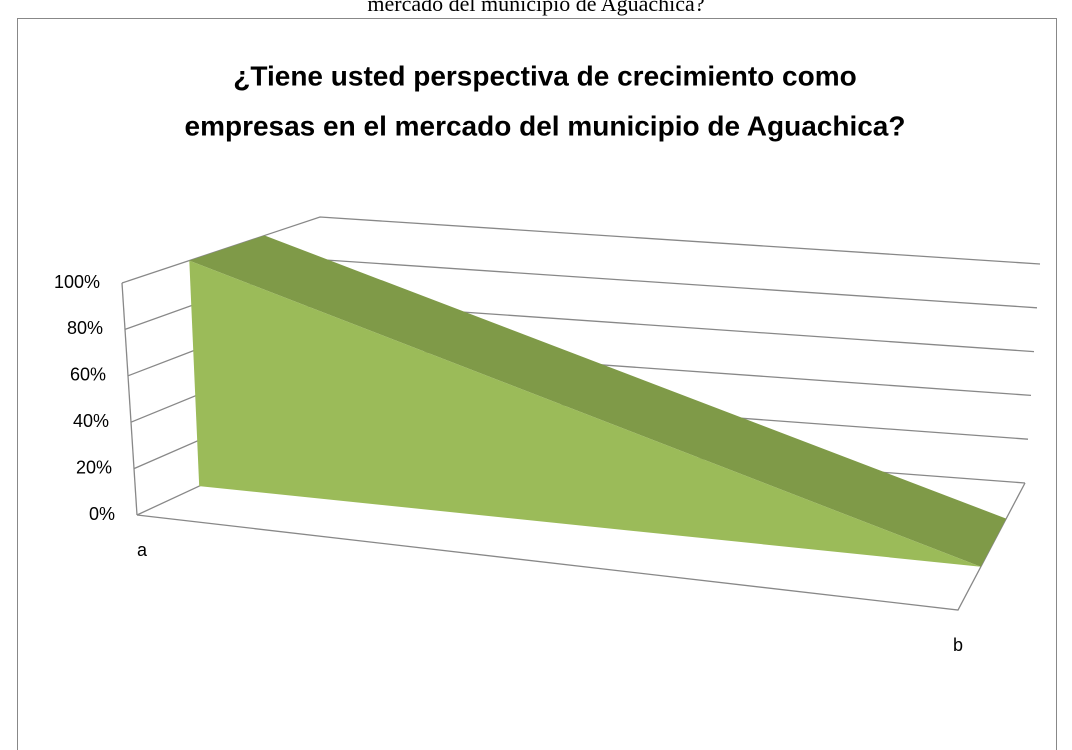 This screenshot has height=750, width=1072. What do you see at coordinates (142, 550) in the screenshot?
I see `x-tick-label: a` at bounding box center [142, 550].